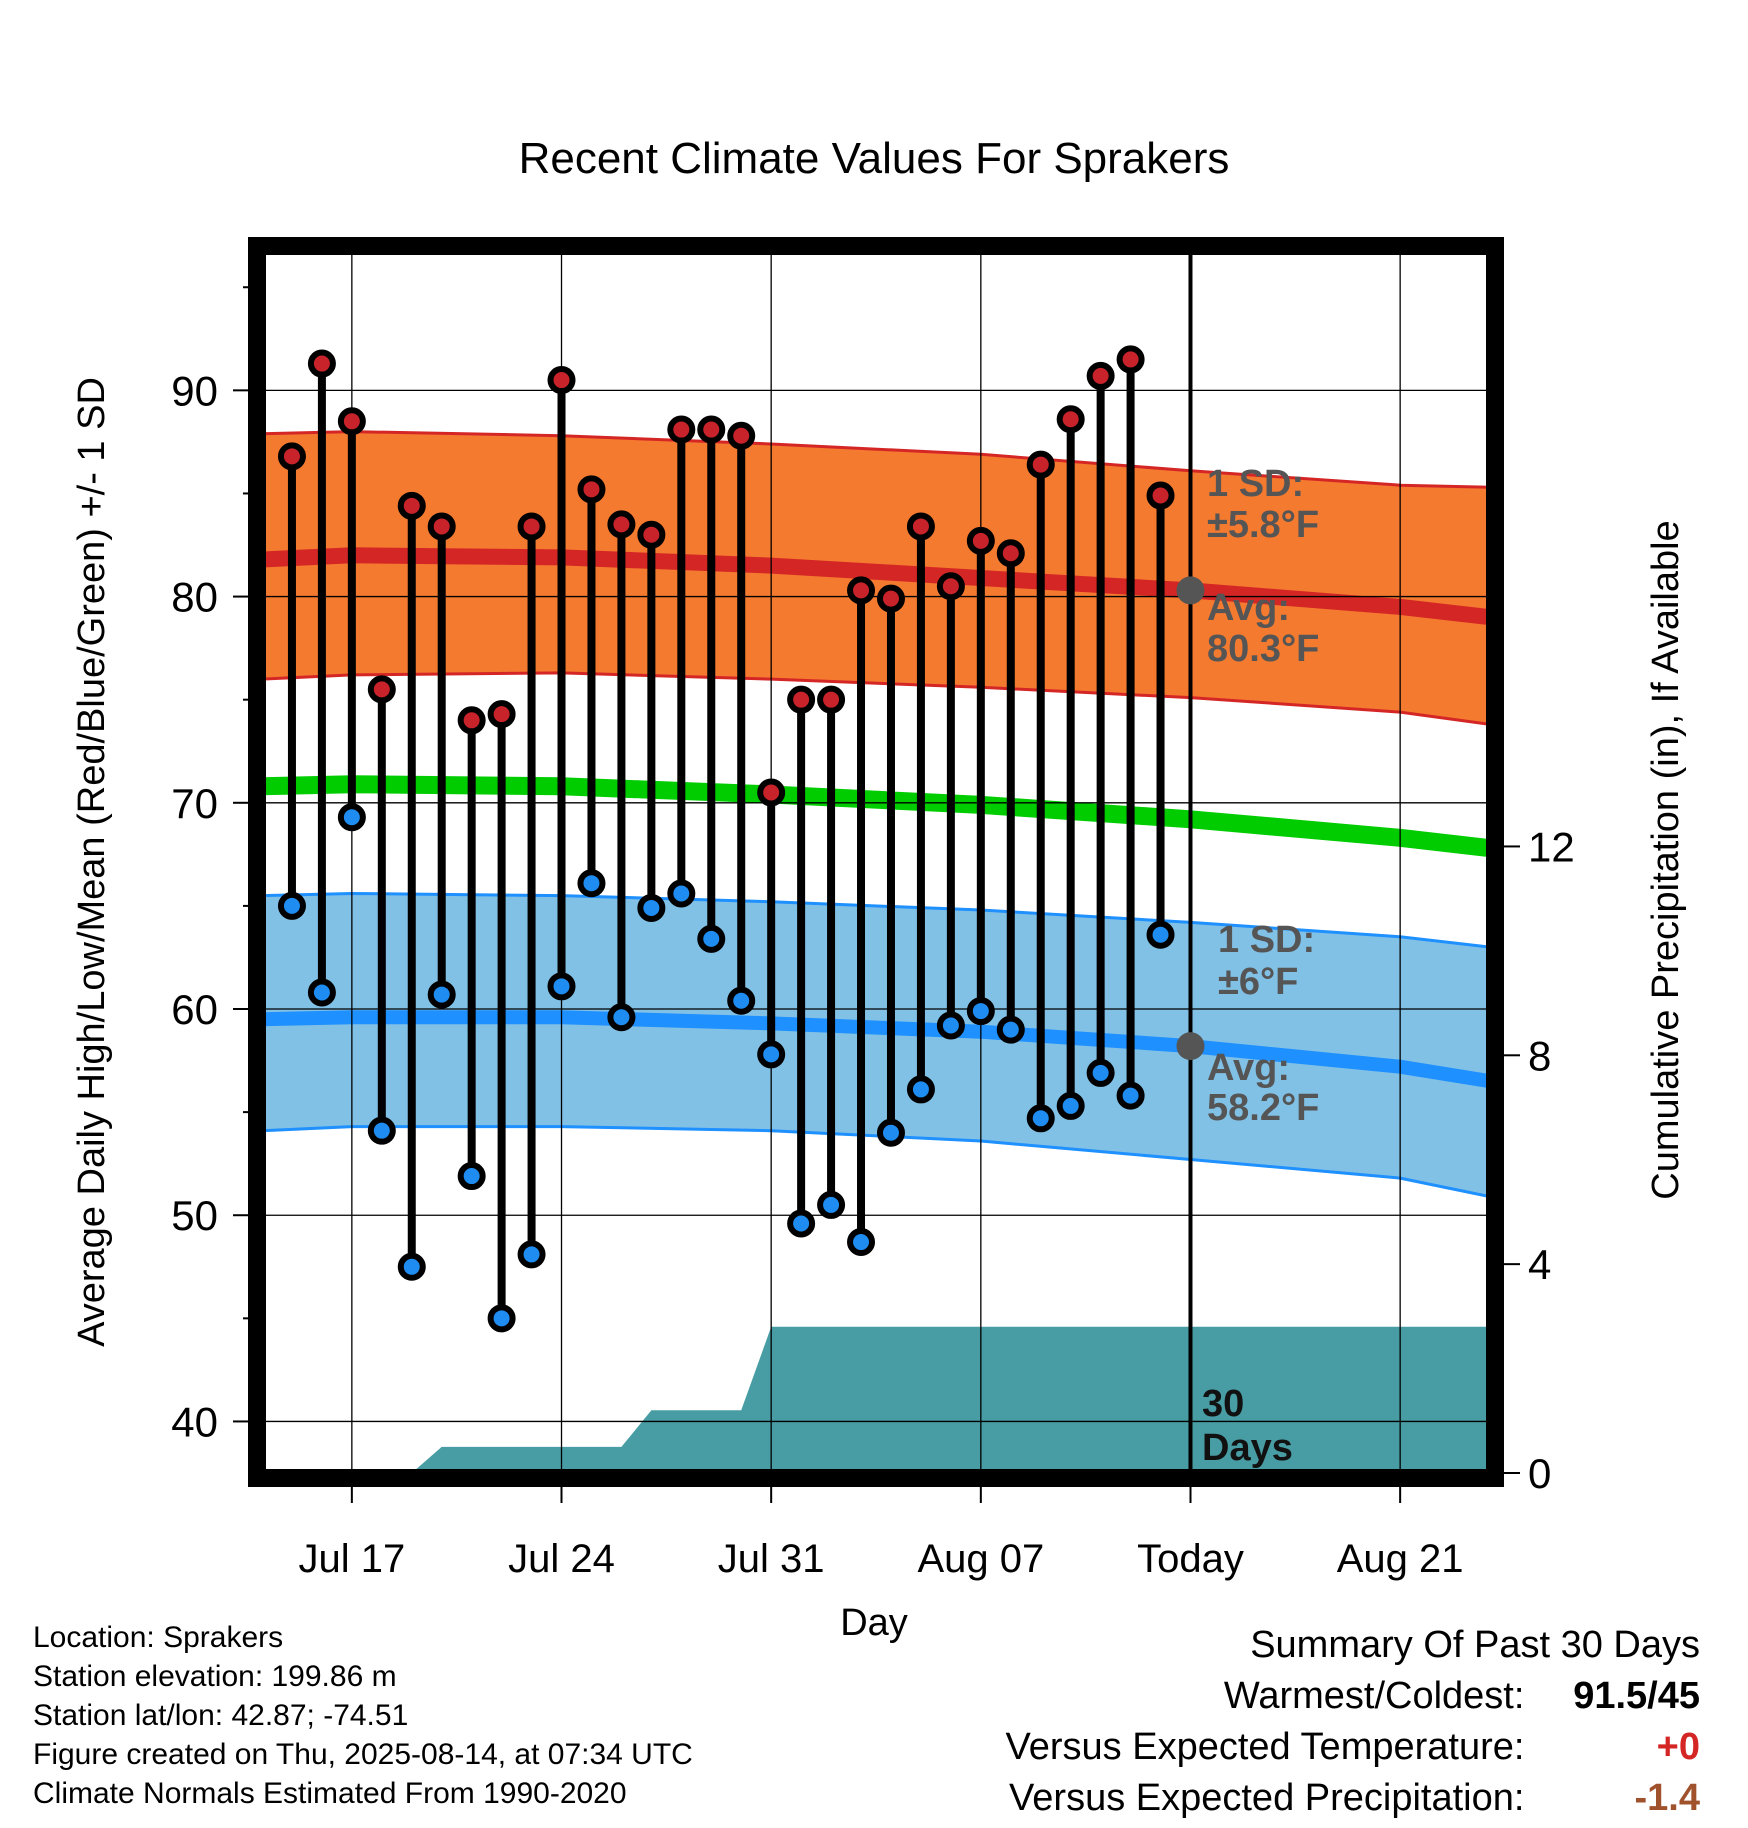  Describe the element at coordinates (1678, 1747) in the screenshot. I see `temp-value: +0` at that location.